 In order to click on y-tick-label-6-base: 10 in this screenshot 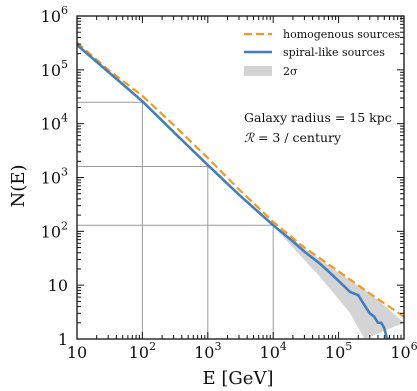, I will do `click(51, 70)`.